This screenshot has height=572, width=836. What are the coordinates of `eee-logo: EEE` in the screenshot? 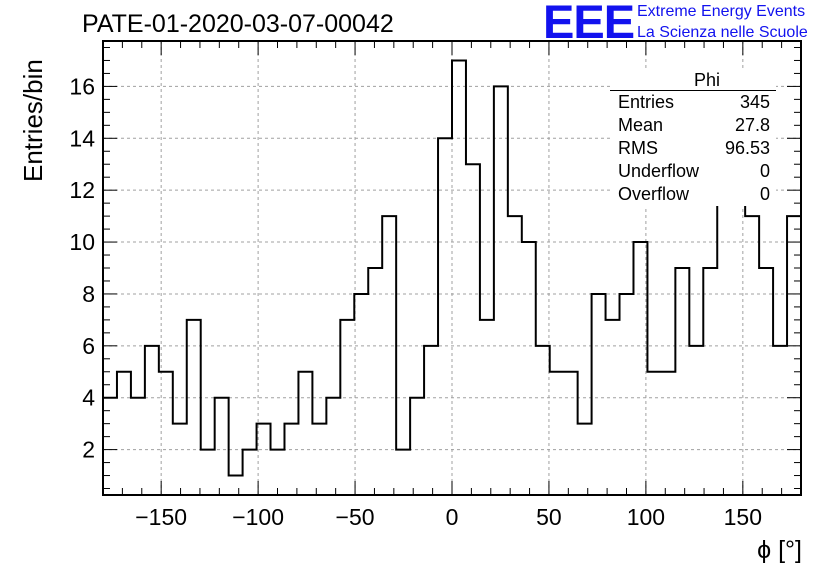 It's located at (589, 24).